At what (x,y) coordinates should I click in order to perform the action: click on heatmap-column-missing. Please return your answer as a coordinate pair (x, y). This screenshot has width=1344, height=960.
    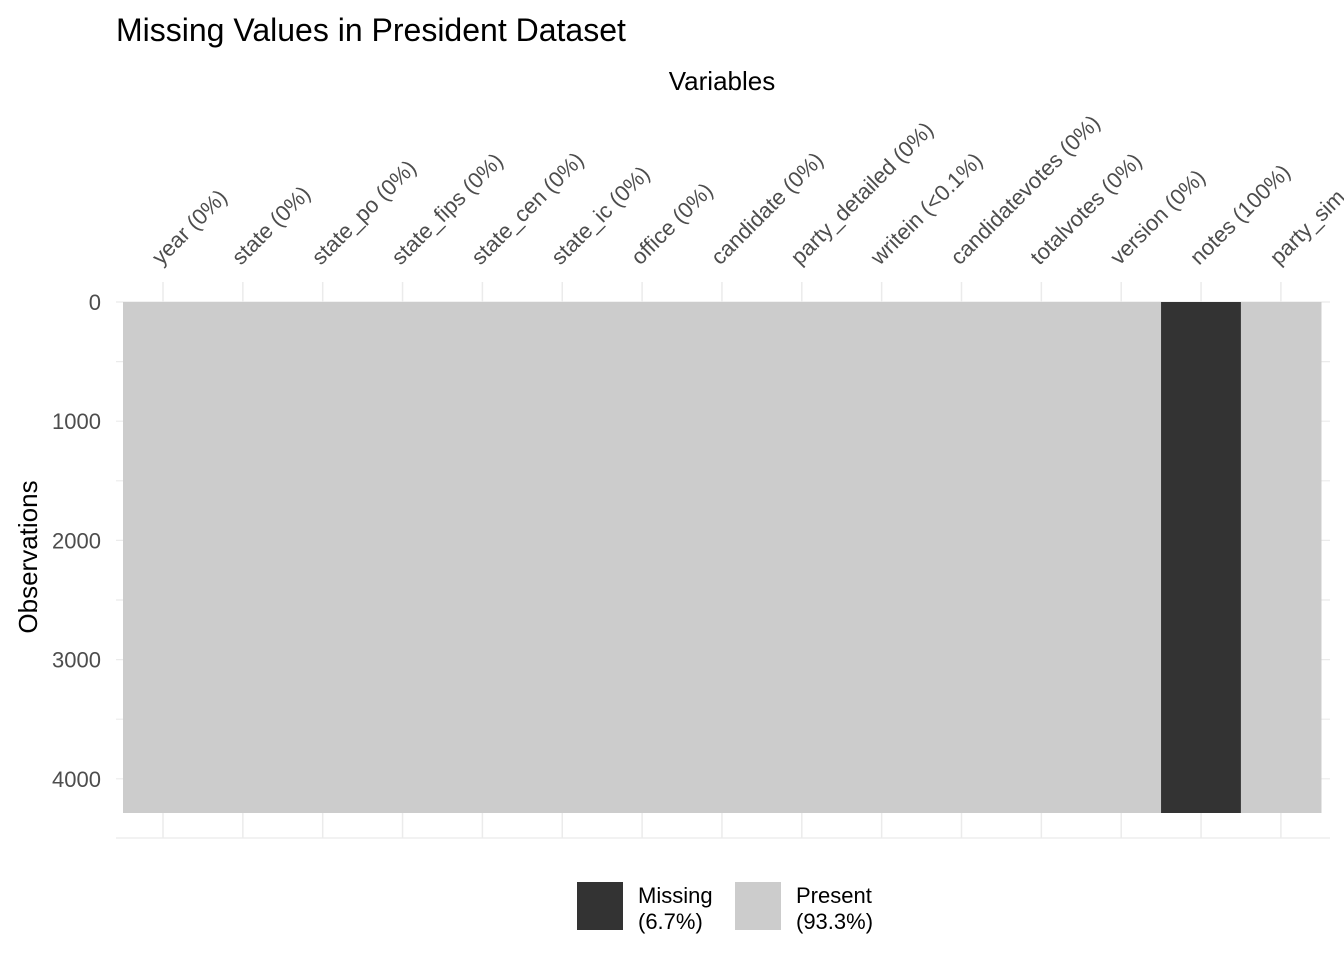
    Looking at the image, I should click on (1201, 557).